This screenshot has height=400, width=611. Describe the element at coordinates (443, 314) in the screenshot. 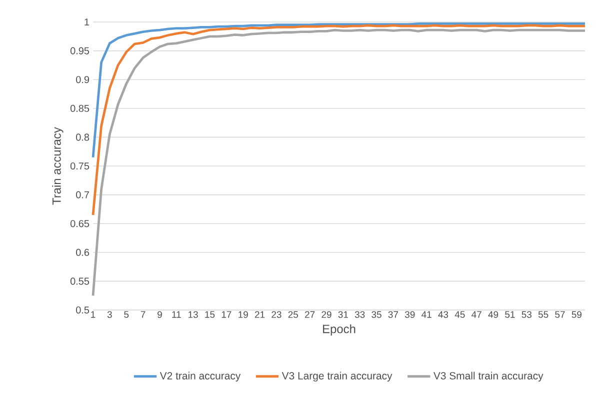

I see `x-tick-label: 43` at that location.